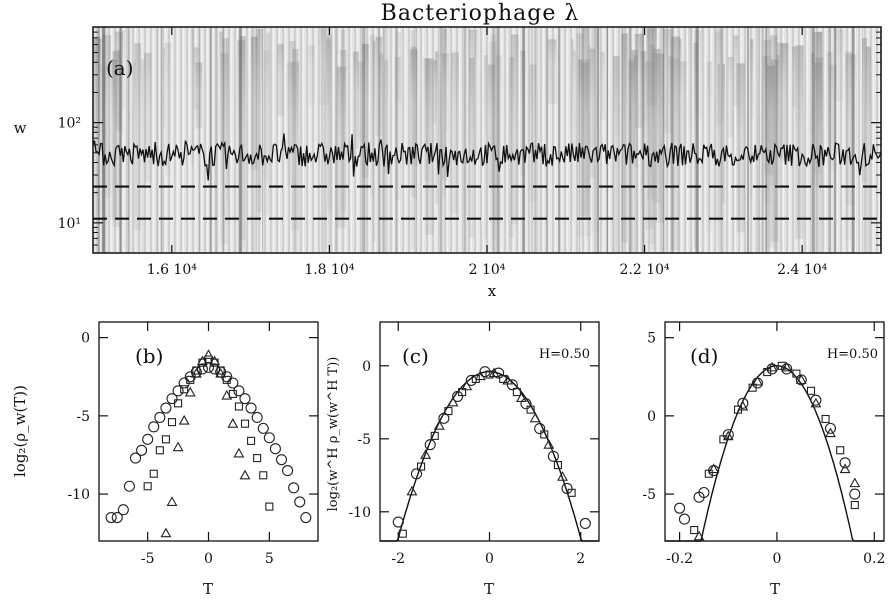 The width and height of the screenshot is (894, 604). I want to click on panel-c-point-square, so click(462, 392).